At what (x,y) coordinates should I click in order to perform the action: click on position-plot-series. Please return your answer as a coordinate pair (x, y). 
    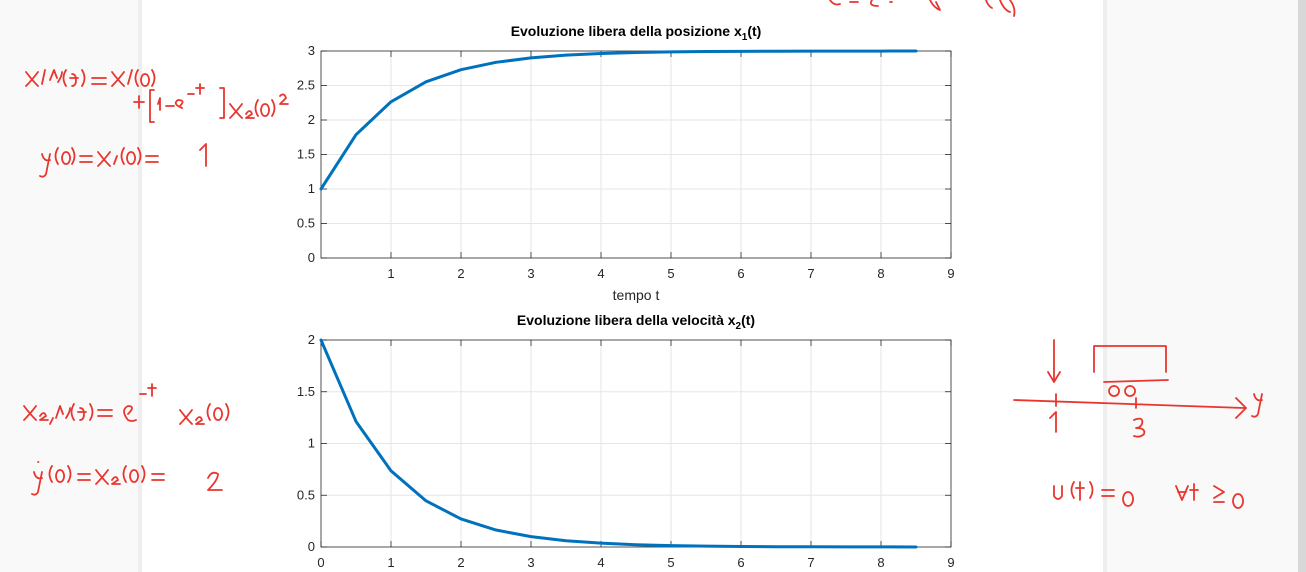
    Looking at the image, I should click on (618, 120).